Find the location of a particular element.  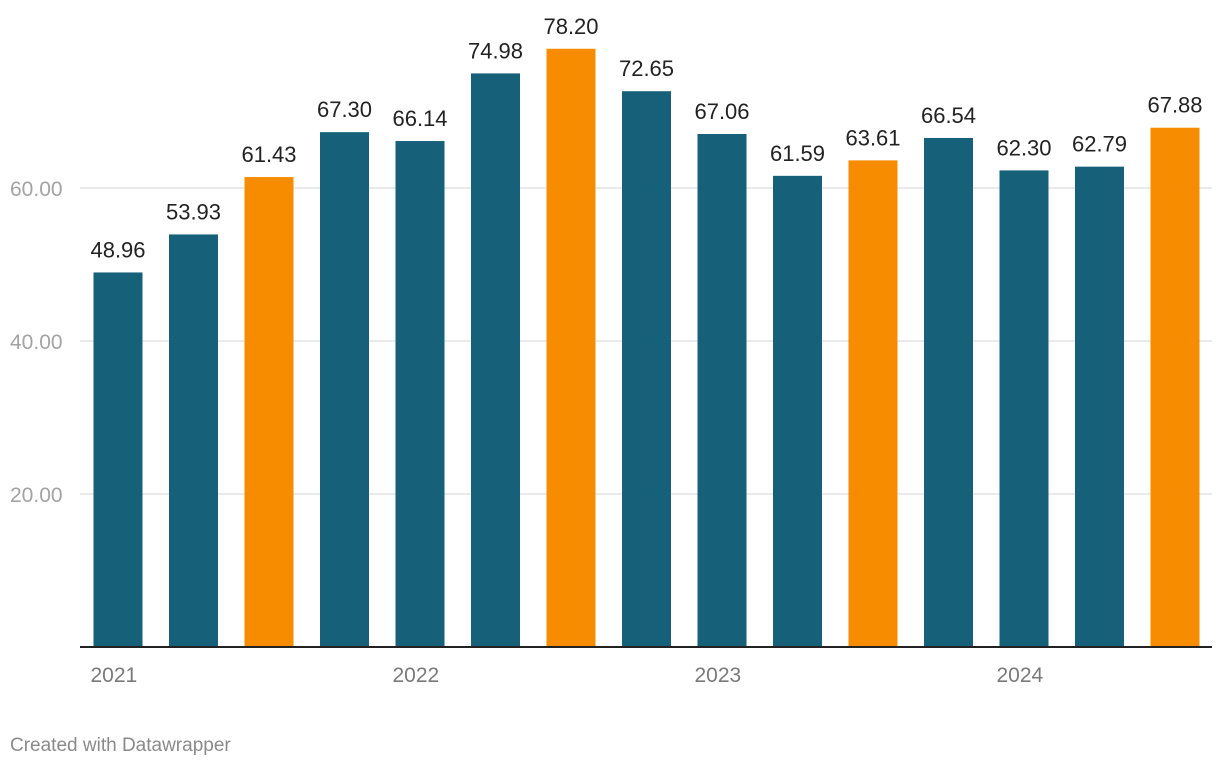

bar-value-label: 66.54 is located at coordinates (948, 115).